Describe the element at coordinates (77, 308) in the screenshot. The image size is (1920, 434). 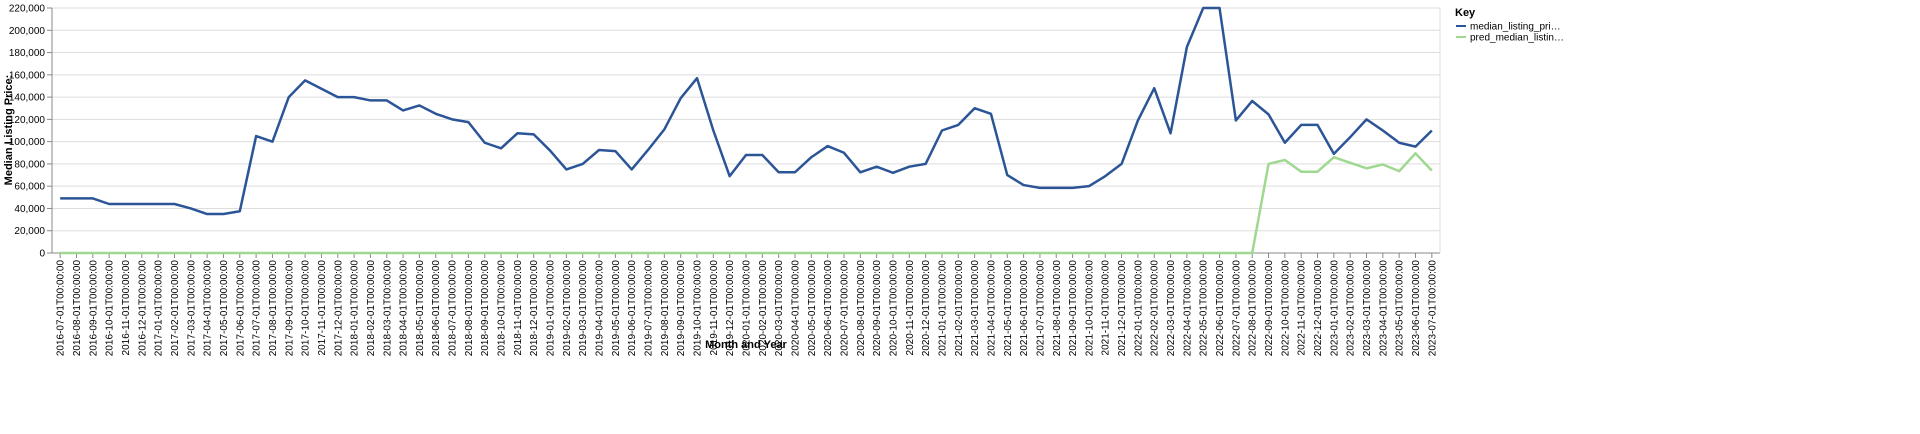
I see `x-tick-label: 2016-08-01T00:00:00` at that location.